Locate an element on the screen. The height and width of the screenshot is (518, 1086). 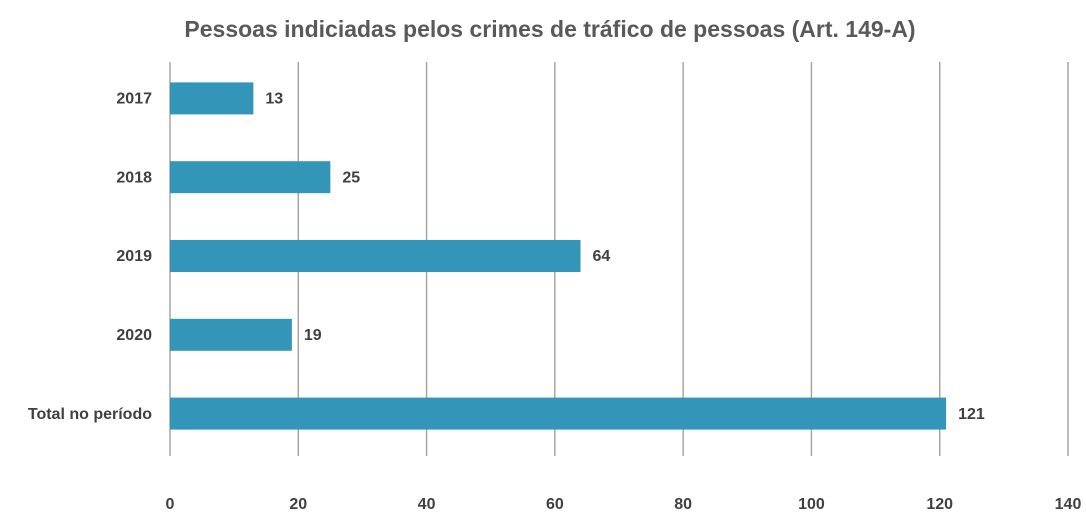
data-label: 19 is located at coordinates (313, 335).